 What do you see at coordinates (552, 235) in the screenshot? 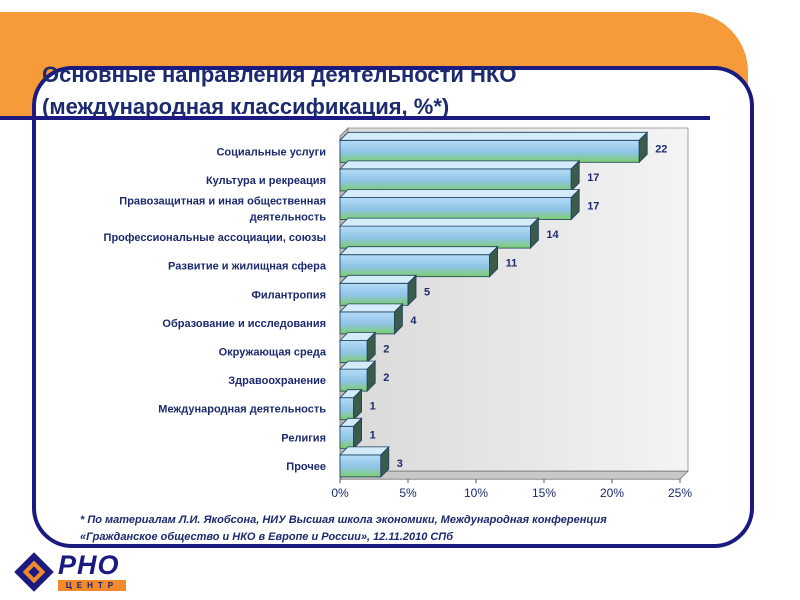
I see `data-label: 14` at bounding box center [552, 235].